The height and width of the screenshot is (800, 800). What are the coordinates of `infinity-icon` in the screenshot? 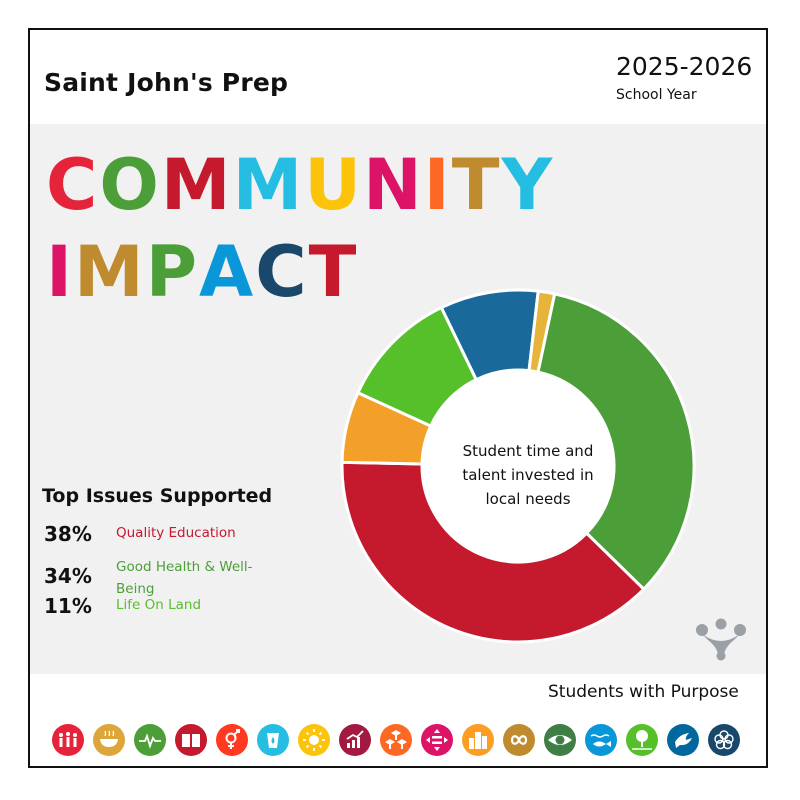 It's located at (519, 740).